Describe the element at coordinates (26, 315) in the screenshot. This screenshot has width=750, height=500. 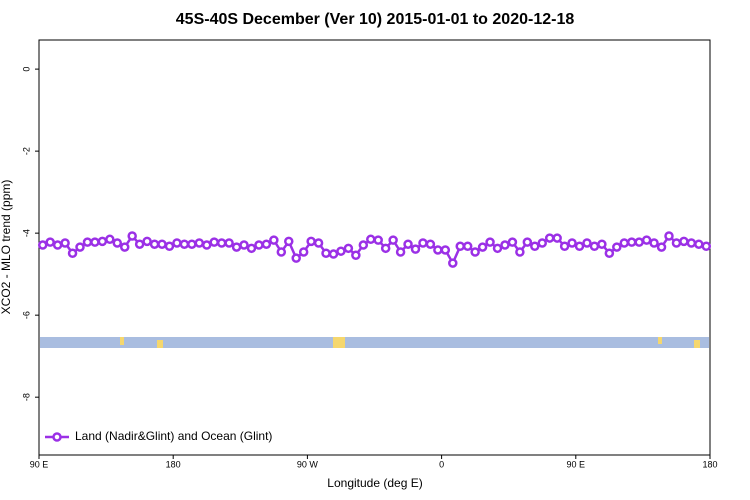
I see `y-tick-label: -6` at that location.